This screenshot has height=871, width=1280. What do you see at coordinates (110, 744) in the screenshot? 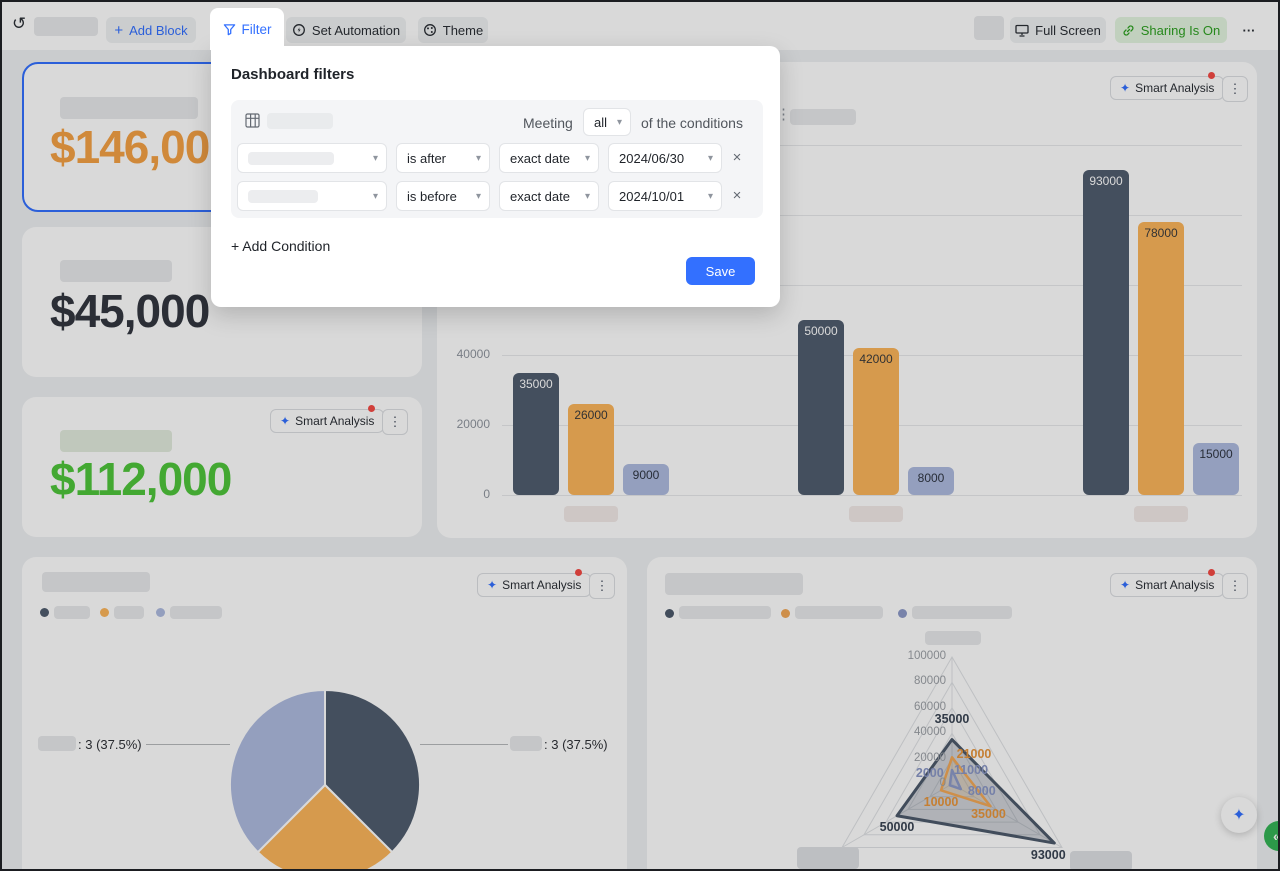
I see `pie-callout-left: : 3 (37.5%)` at bounding box center [110, 744].